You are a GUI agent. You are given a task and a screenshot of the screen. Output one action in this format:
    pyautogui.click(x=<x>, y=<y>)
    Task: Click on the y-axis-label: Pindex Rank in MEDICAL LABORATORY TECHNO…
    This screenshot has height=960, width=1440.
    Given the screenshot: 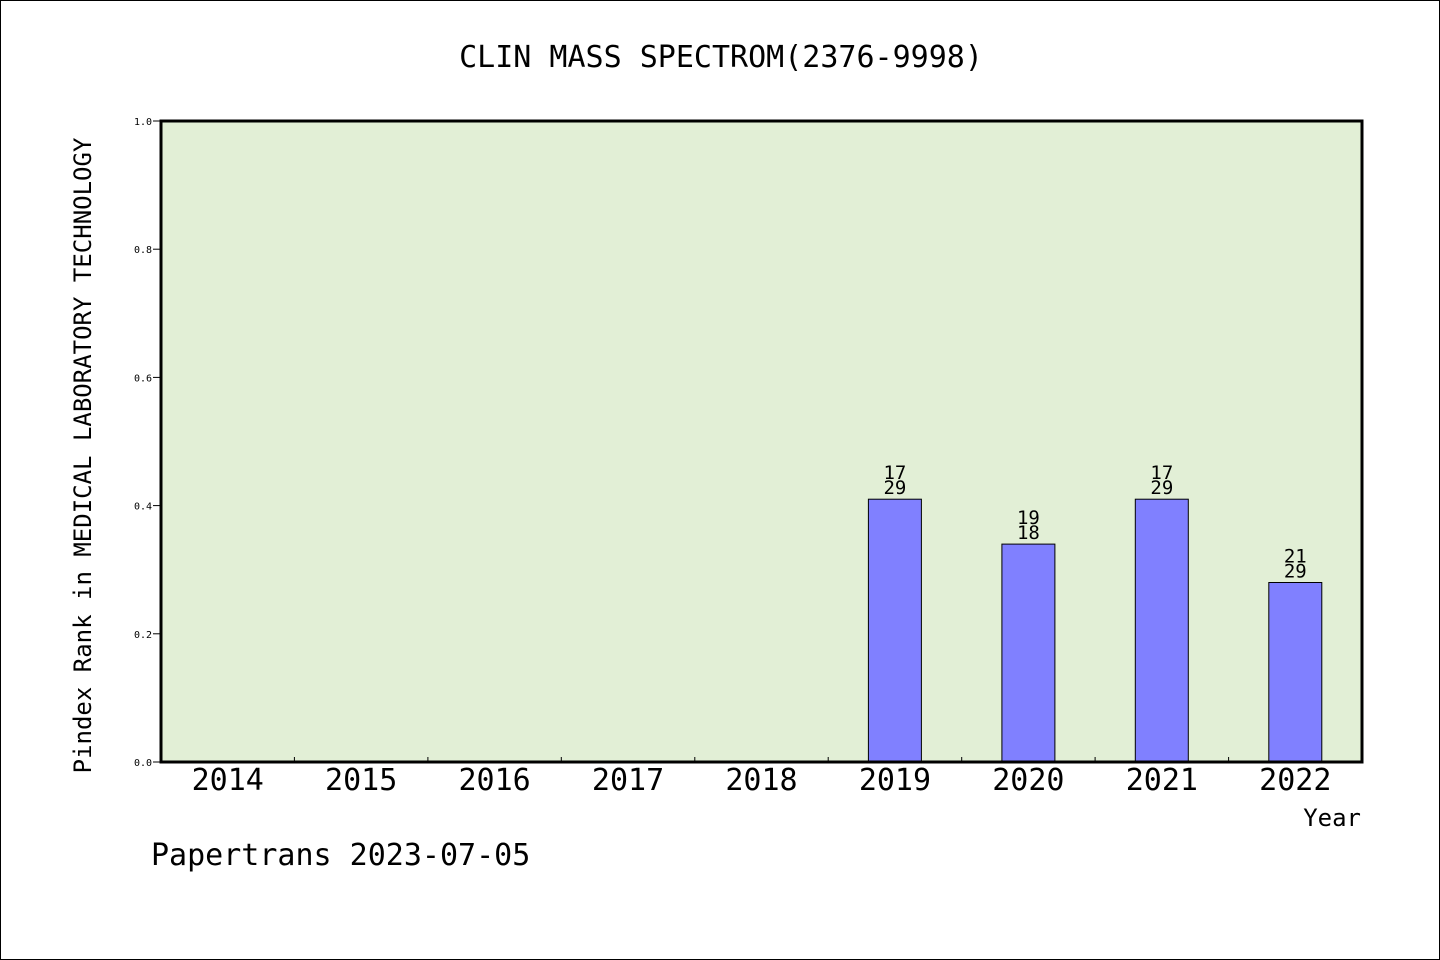 What is the action you would take?
    pyautogui.click(x=83, y=455)
    